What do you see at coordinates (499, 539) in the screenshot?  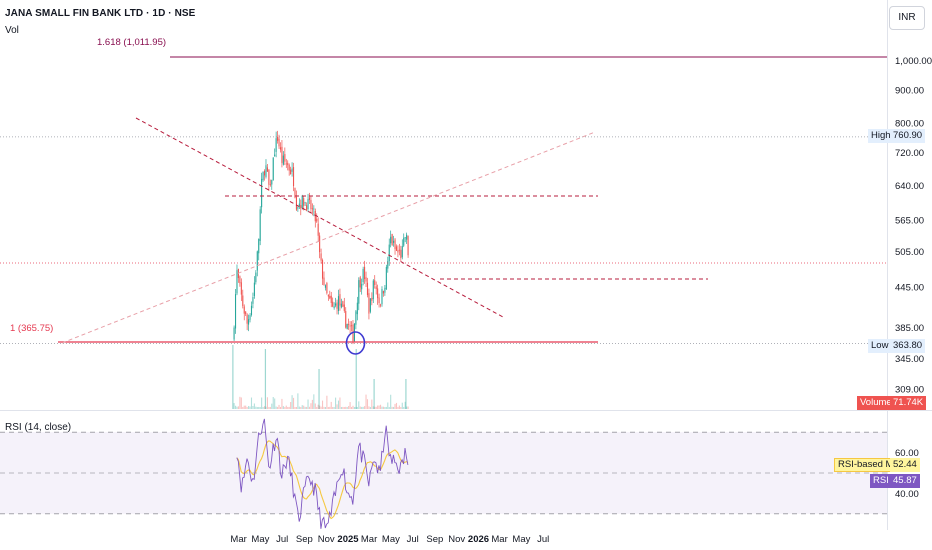 I see `time-tick-label: Mar` at bounding box center [499, 539].